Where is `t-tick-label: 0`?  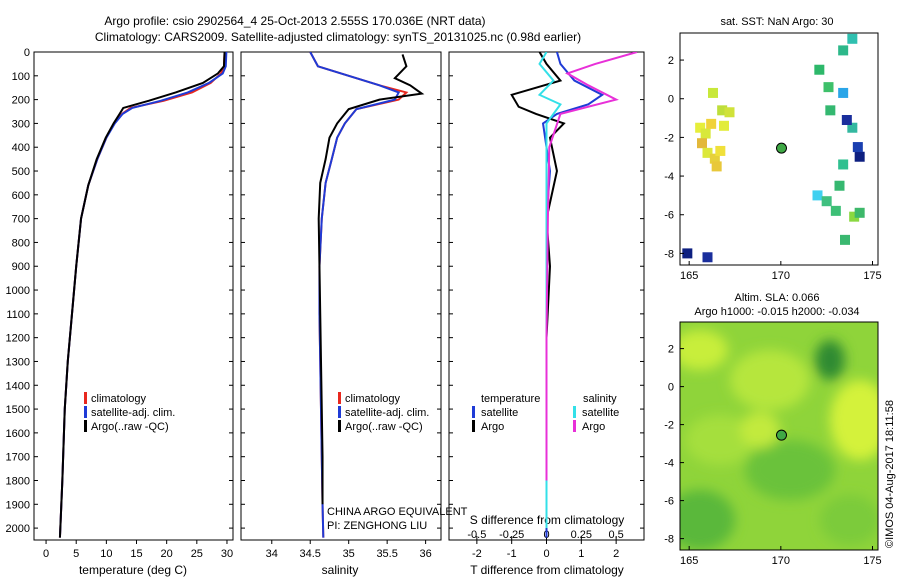 t-tick-label: 0 is located at coordinates (546, 554).